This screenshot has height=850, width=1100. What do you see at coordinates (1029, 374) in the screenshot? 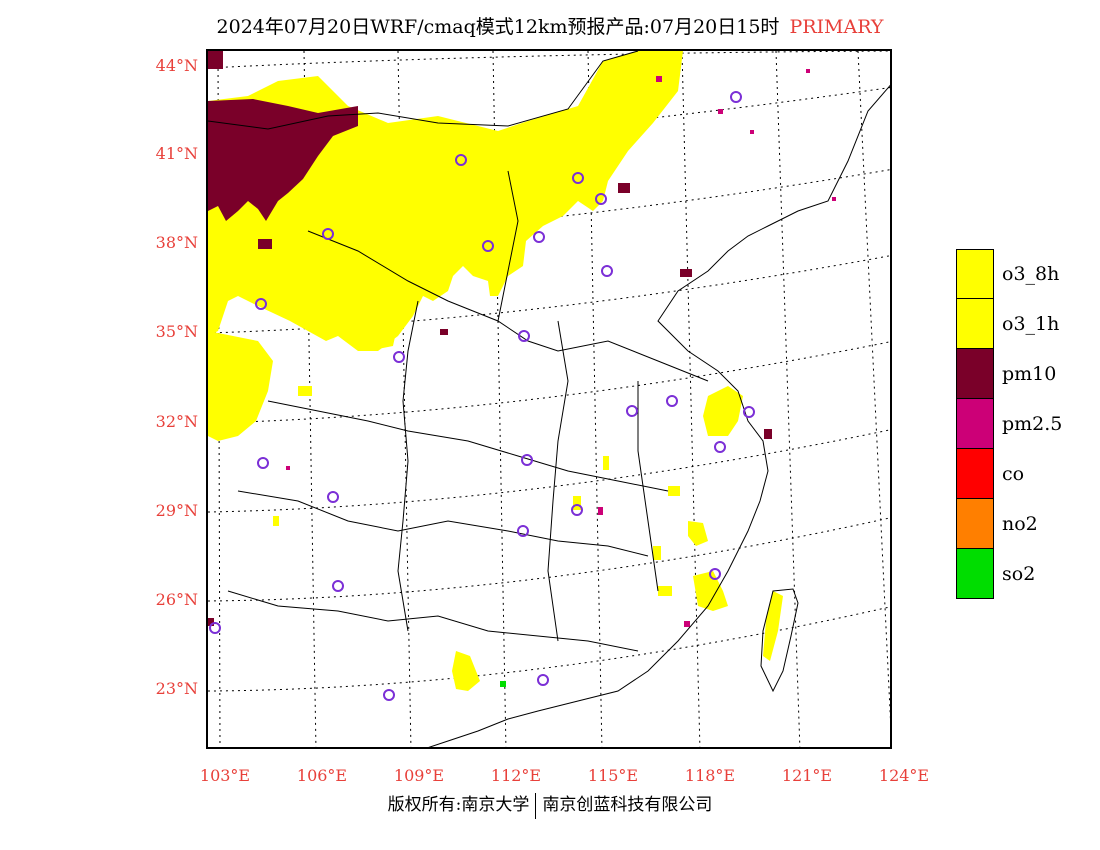
I see `legend-label-pm10: pm10` at bounding box center [1029, 374].